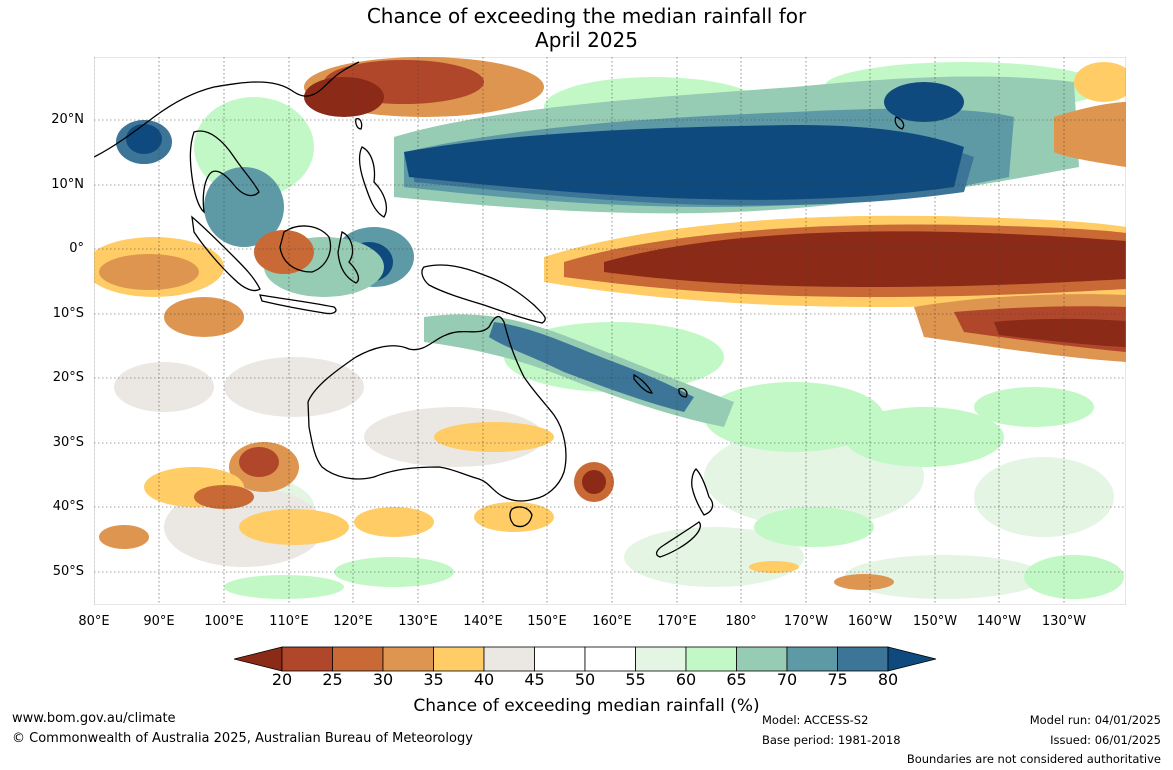  Describe the element at coordinates (319, 197) in the screenshot. I see `dry-area-north` at that location.